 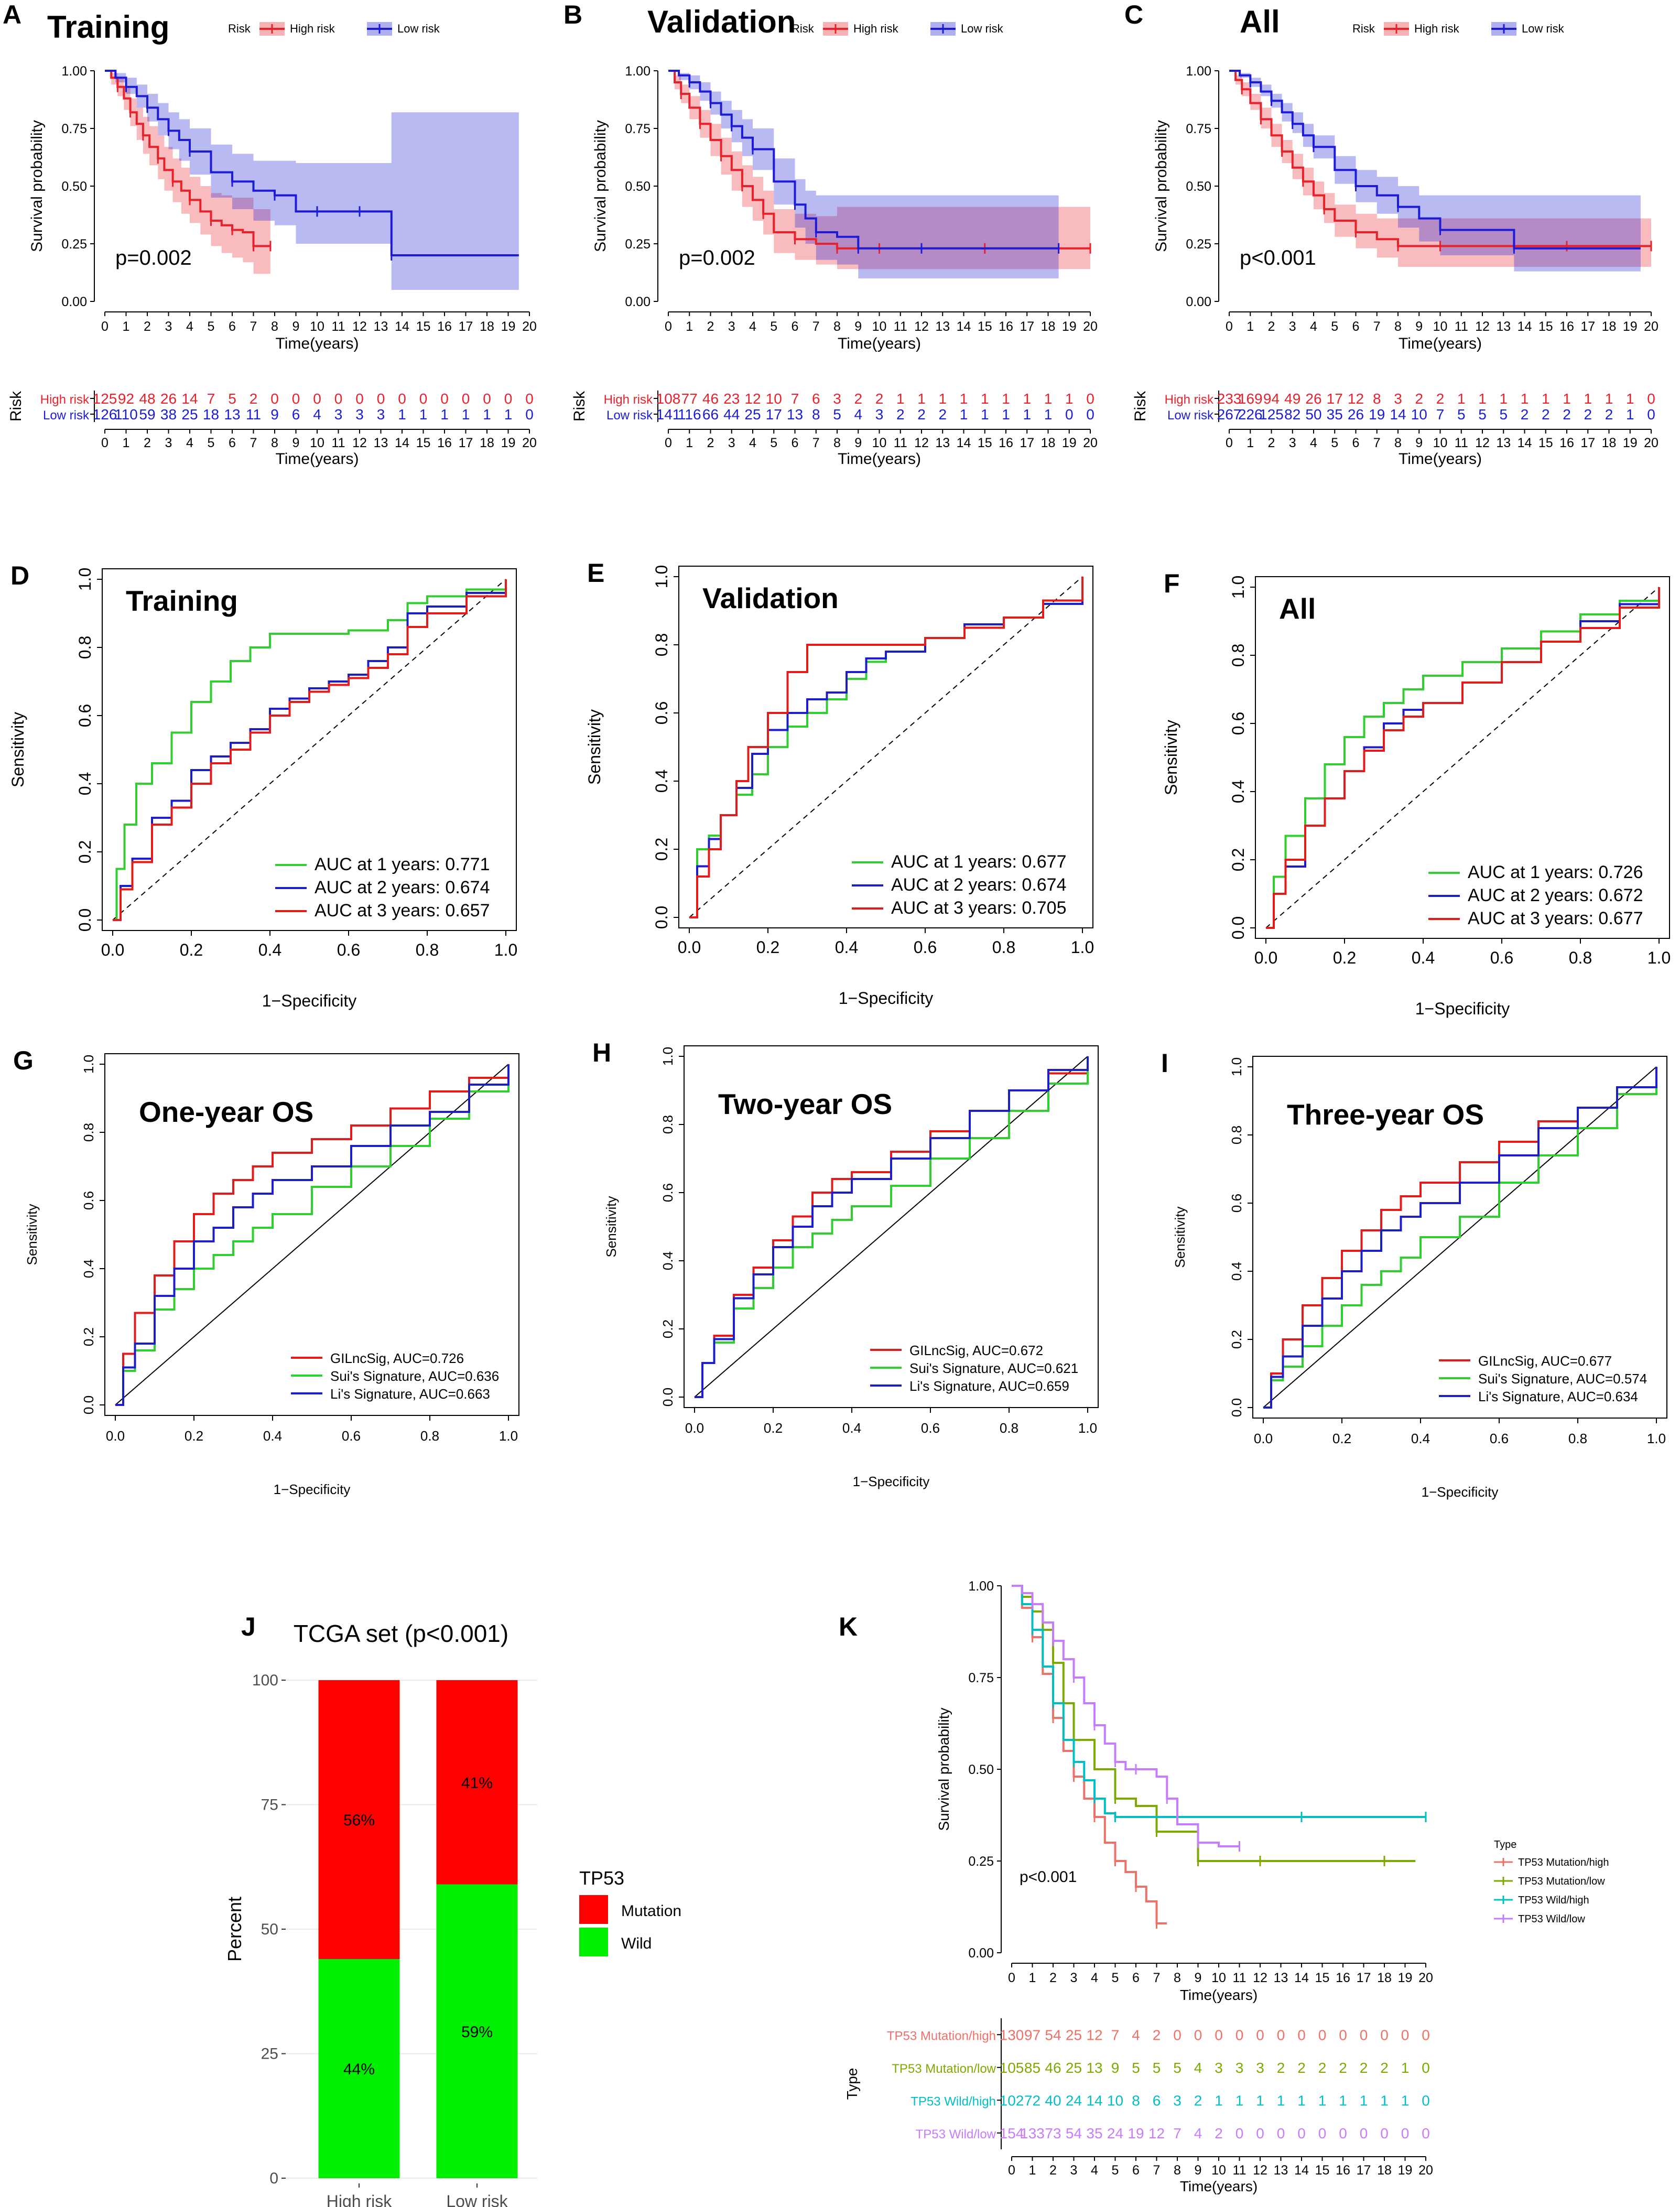 I want to click on risk-y-axis-label: Type, so click(x=852, y=2084).